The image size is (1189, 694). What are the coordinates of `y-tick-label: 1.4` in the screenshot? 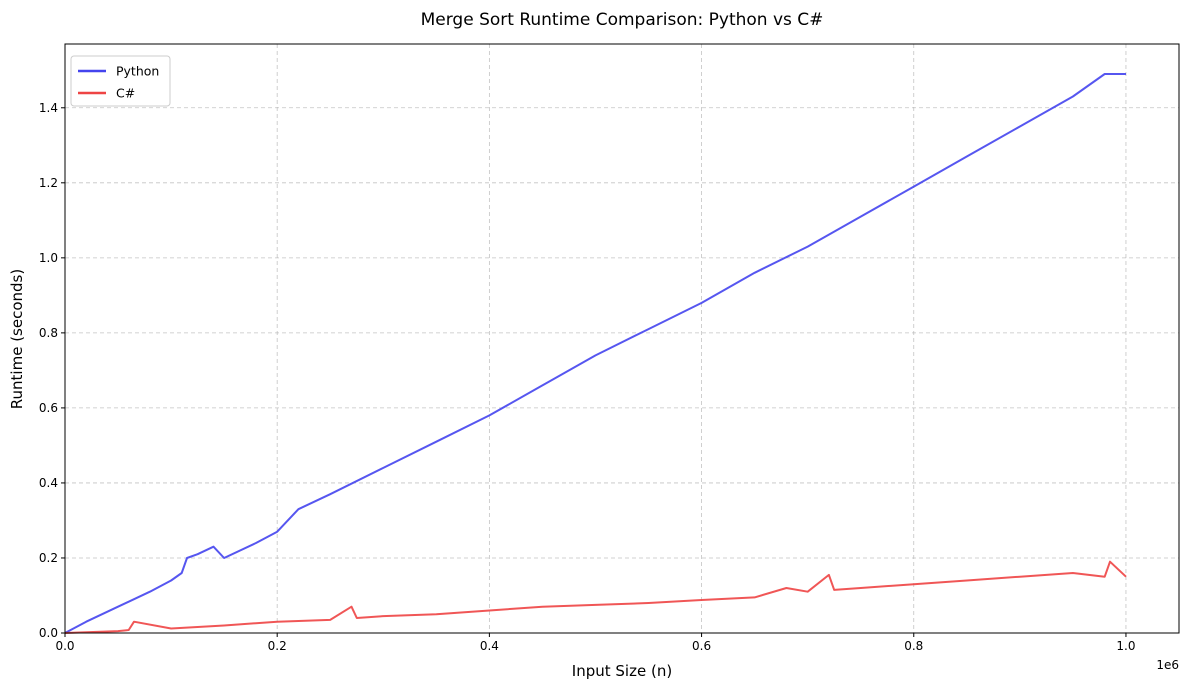 It's located at (48, 108).